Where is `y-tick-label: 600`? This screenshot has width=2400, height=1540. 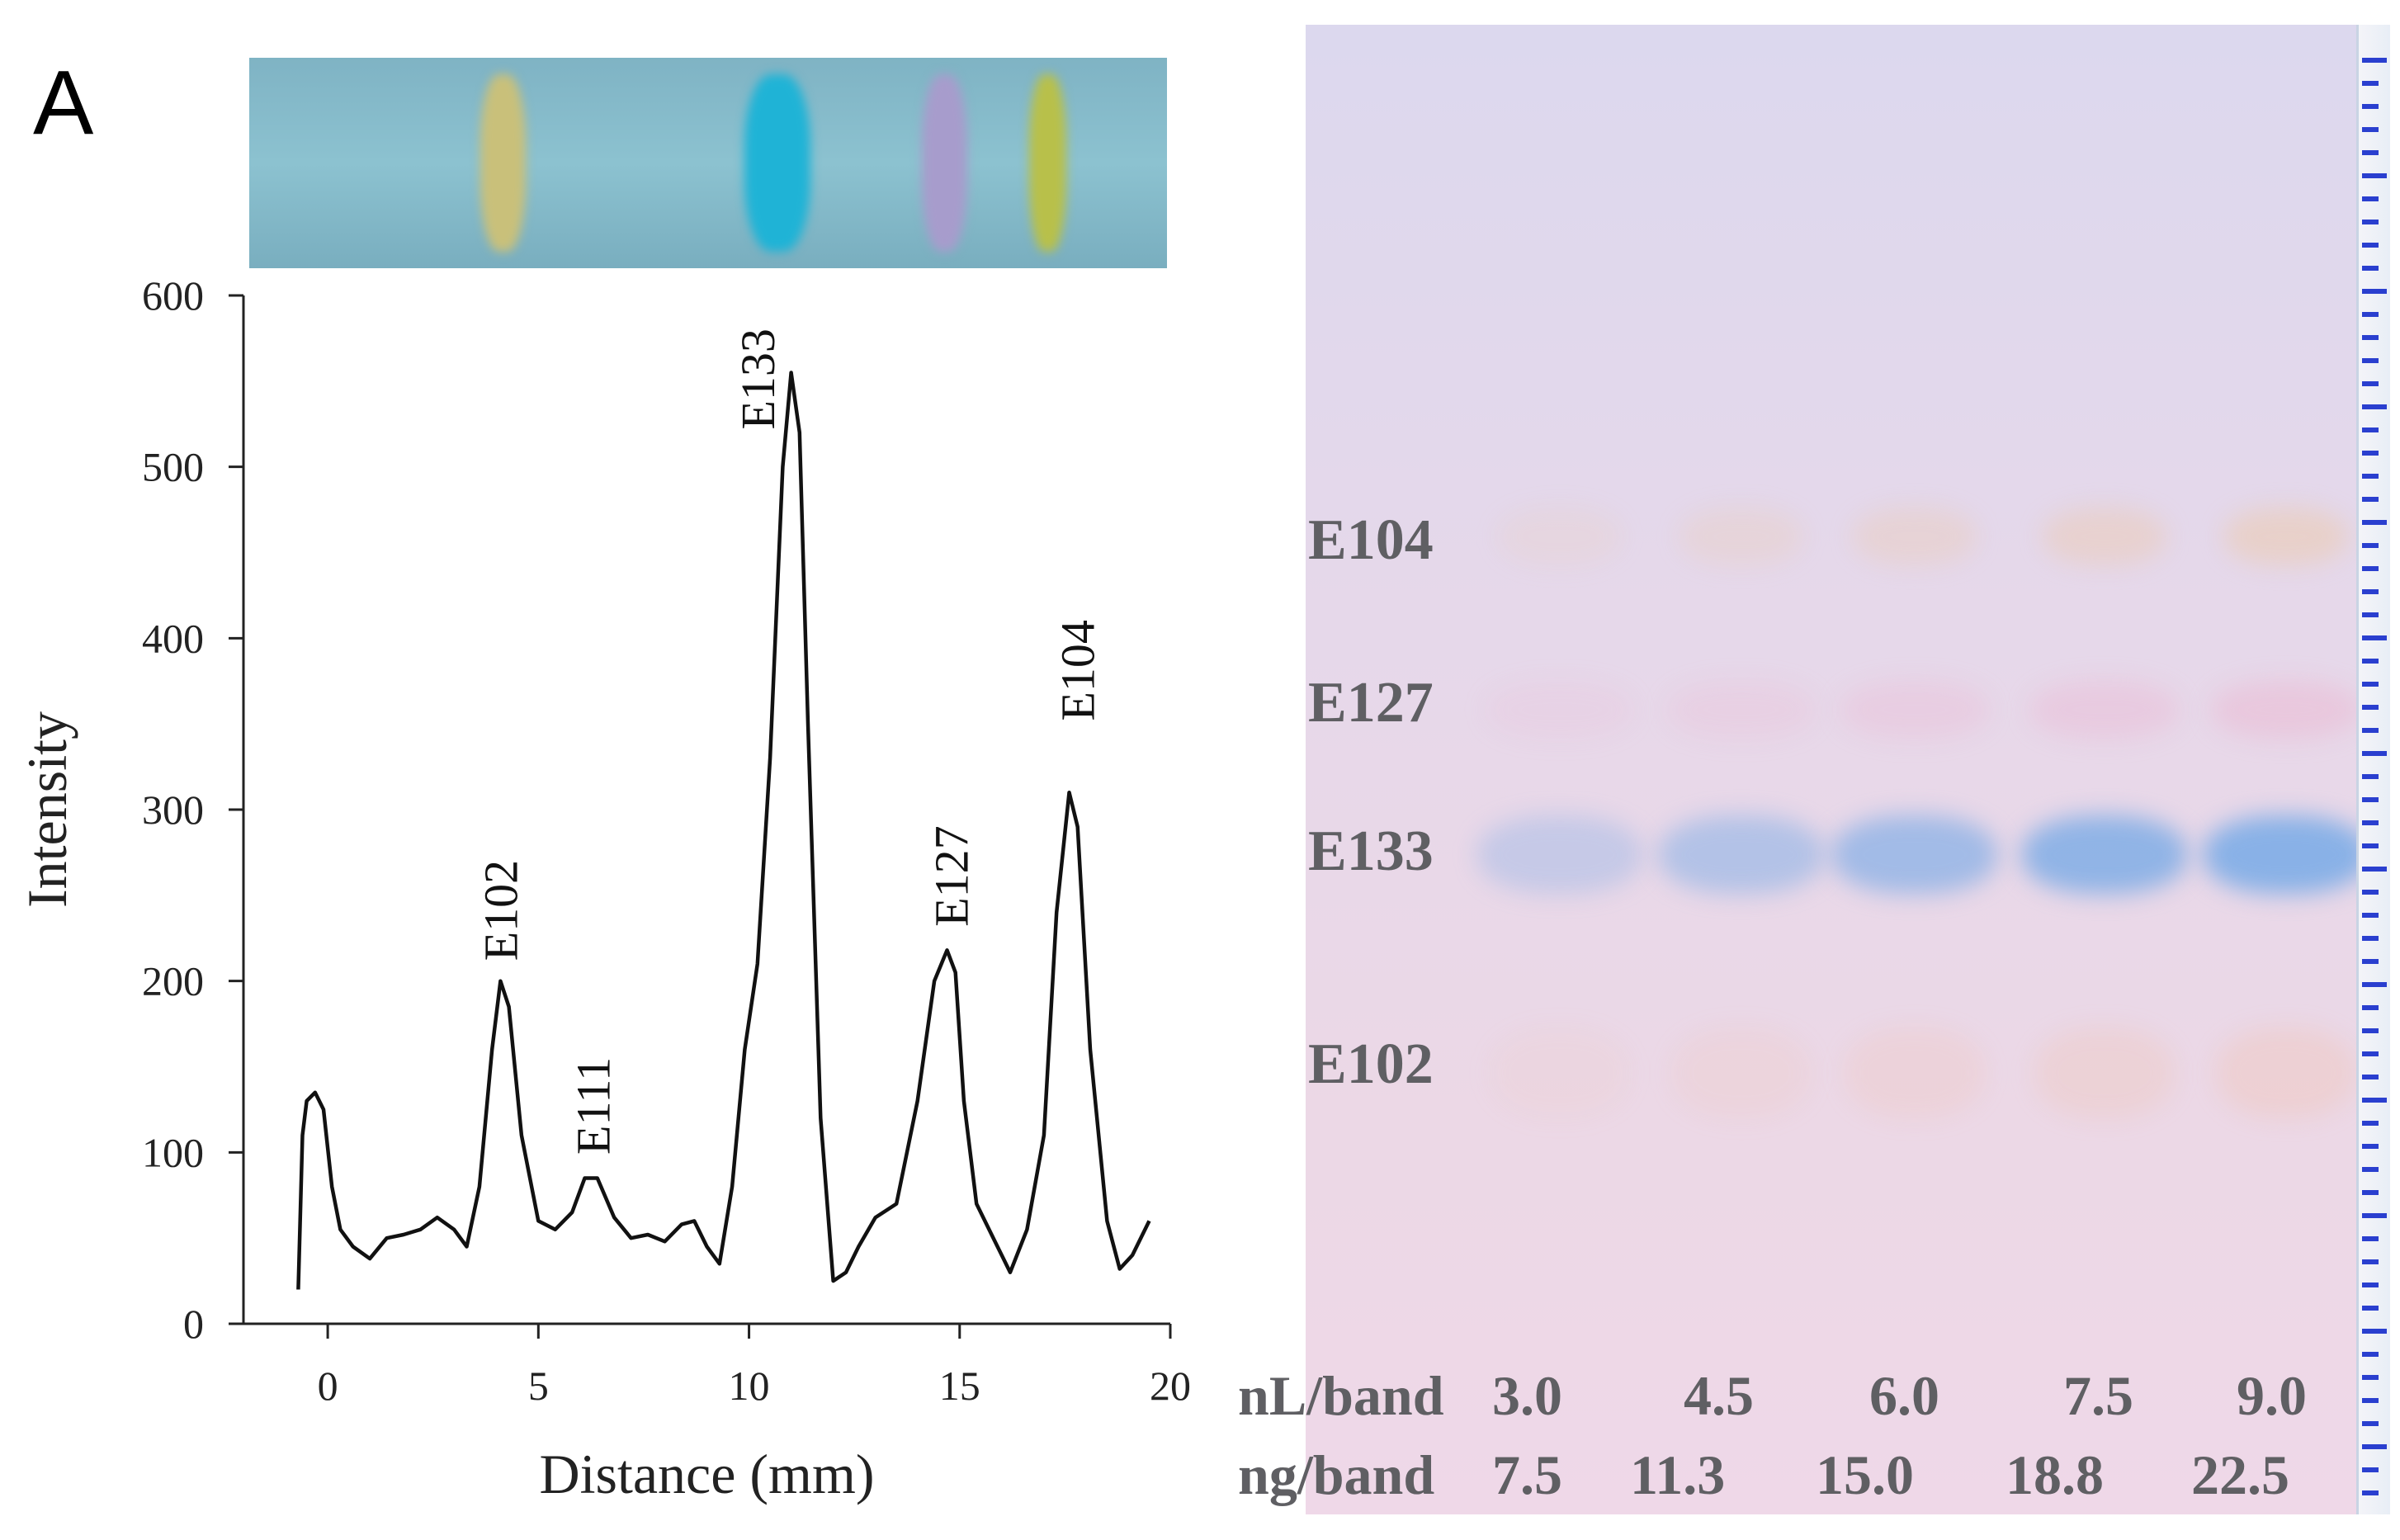
y-tick-label: 600 is located at coordinates (173, 296).